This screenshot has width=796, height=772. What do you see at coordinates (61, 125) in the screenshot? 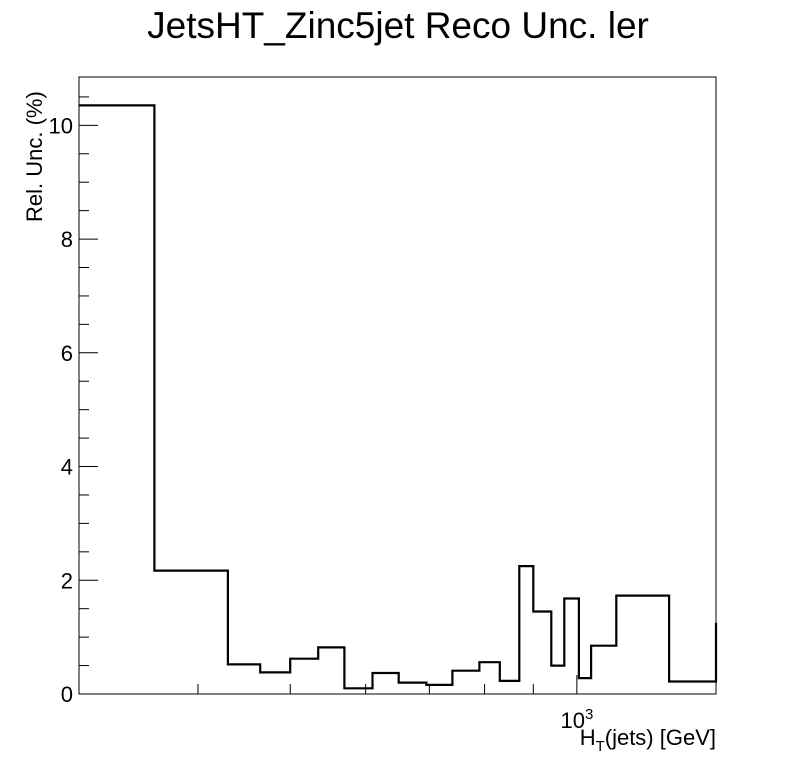
I see `y-tick-label: 10` at bounding box center [61, 125].